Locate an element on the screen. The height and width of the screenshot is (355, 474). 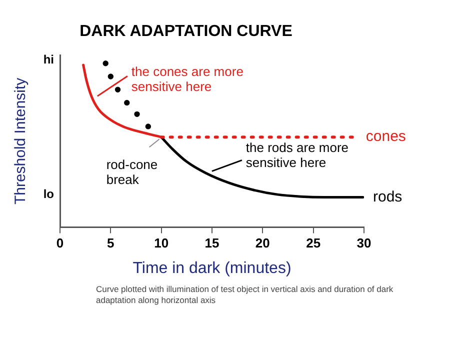
annotation: rod-cone break is located at coordinates (132, 172).